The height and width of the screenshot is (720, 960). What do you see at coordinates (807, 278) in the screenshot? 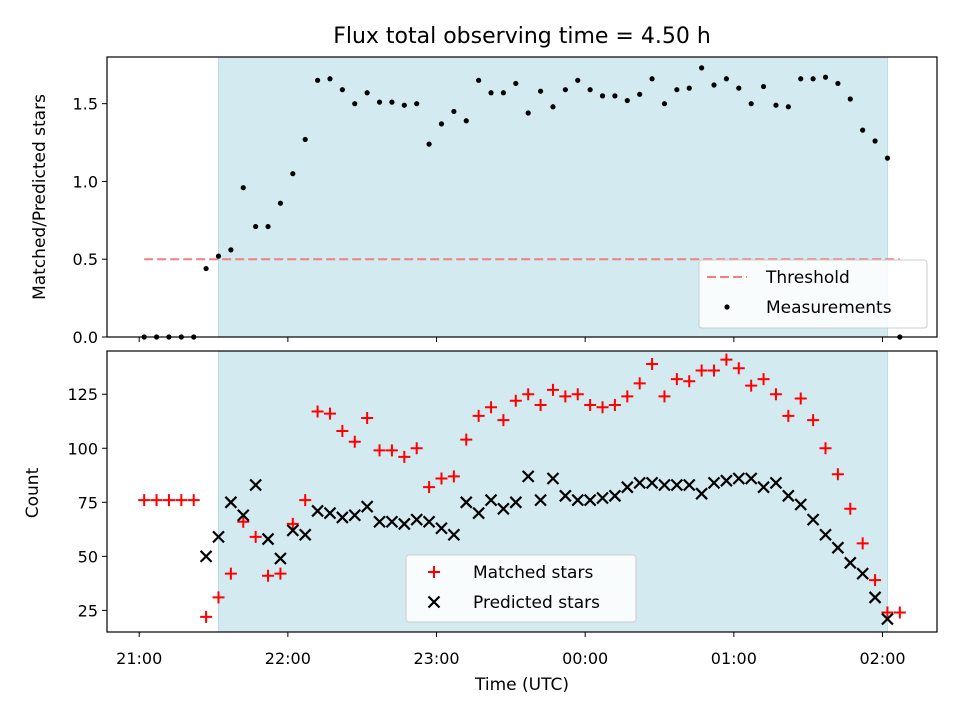
I see `ratio-legend-label: Threshold` at bounding box center [807, 278].